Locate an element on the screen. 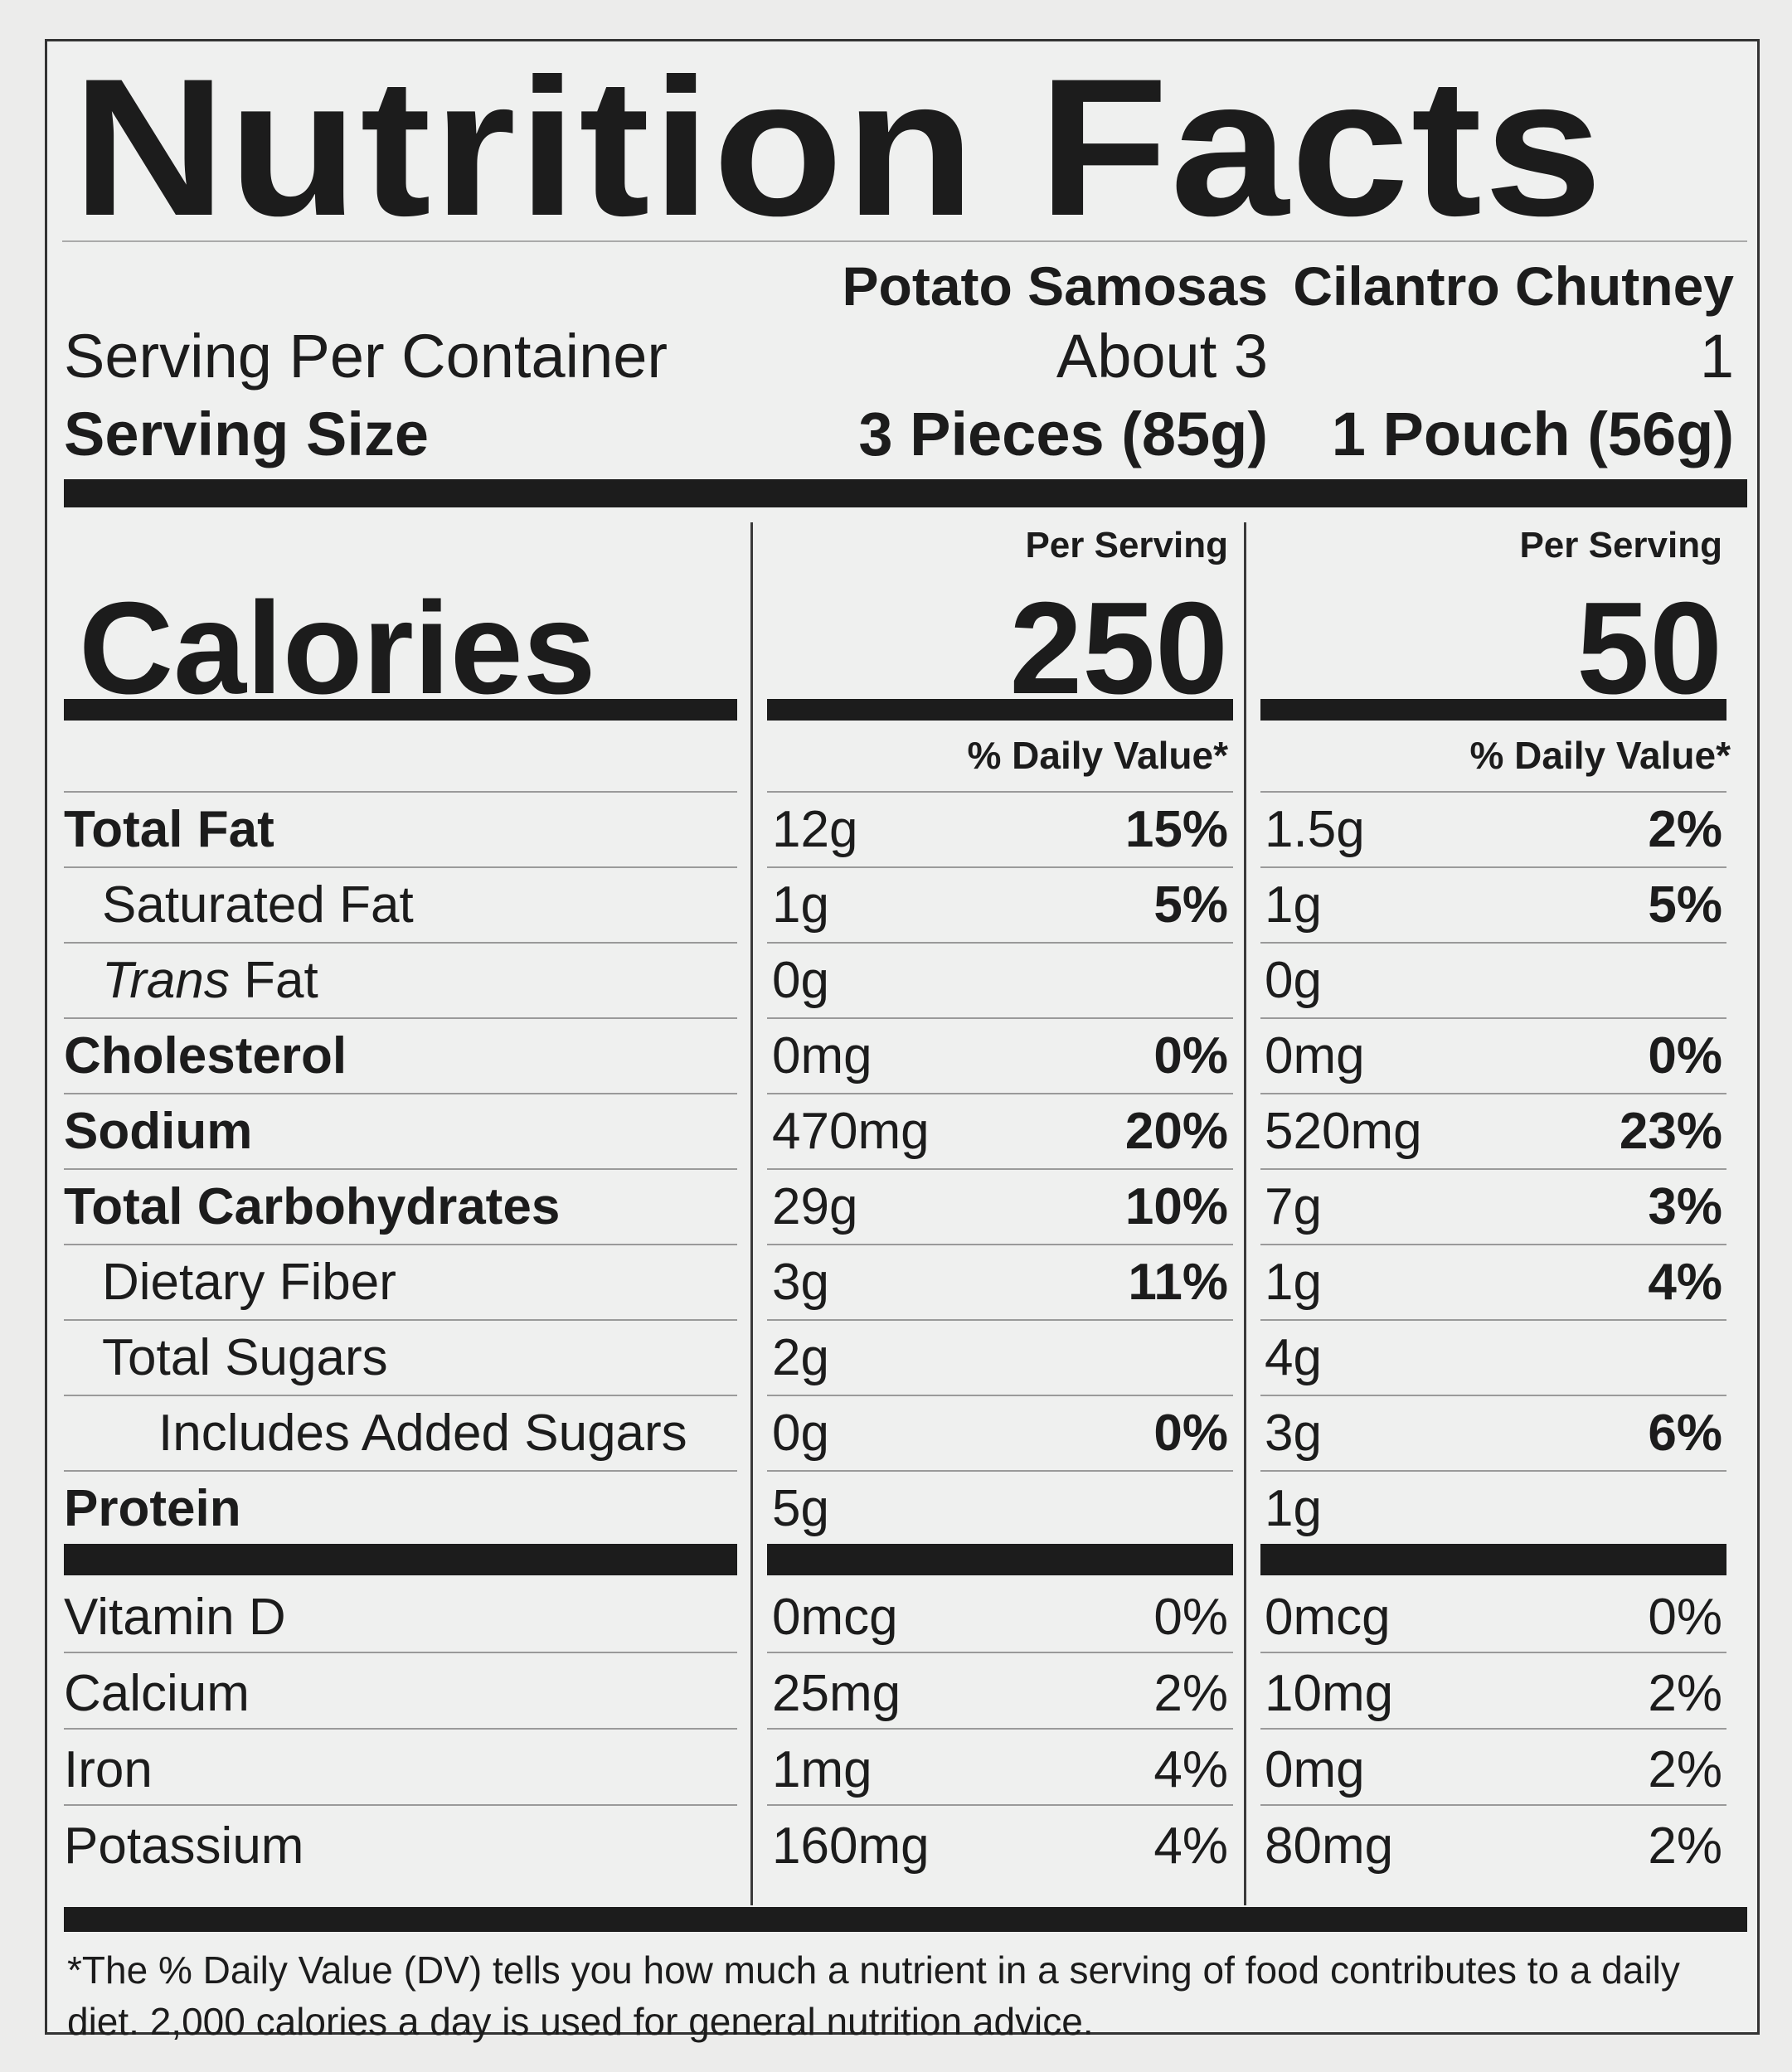  nutrient-name-row: Protein is located at coordinates (152, 1509).